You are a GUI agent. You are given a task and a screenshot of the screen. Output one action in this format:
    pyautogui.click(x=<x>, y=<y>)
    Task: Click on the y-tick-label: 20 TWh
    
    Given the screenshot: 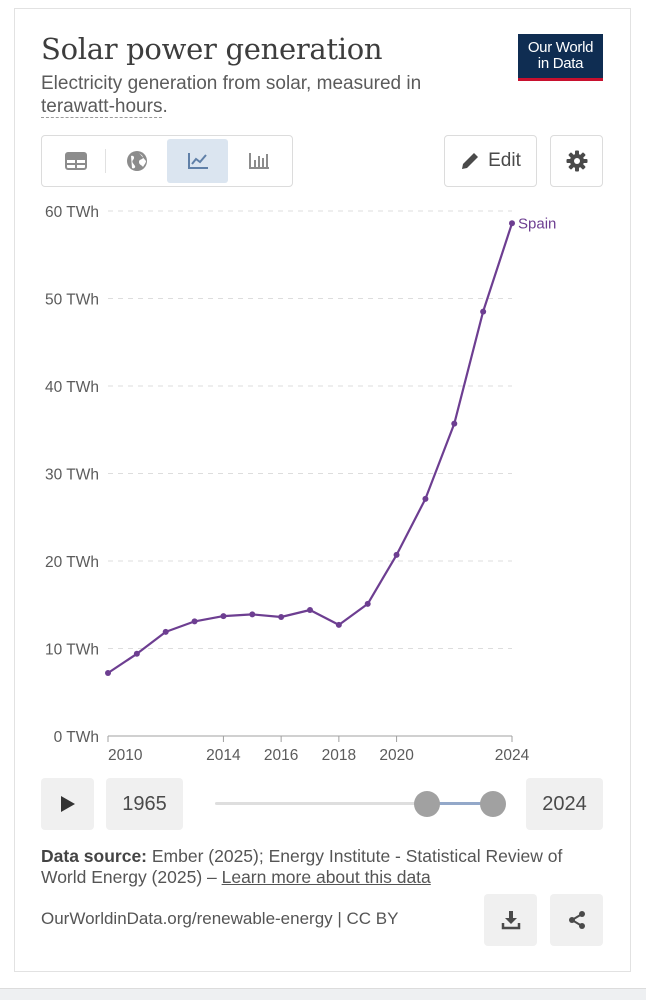 What is the action you would take?
    pyautogui.click(x=72, y=562)
    